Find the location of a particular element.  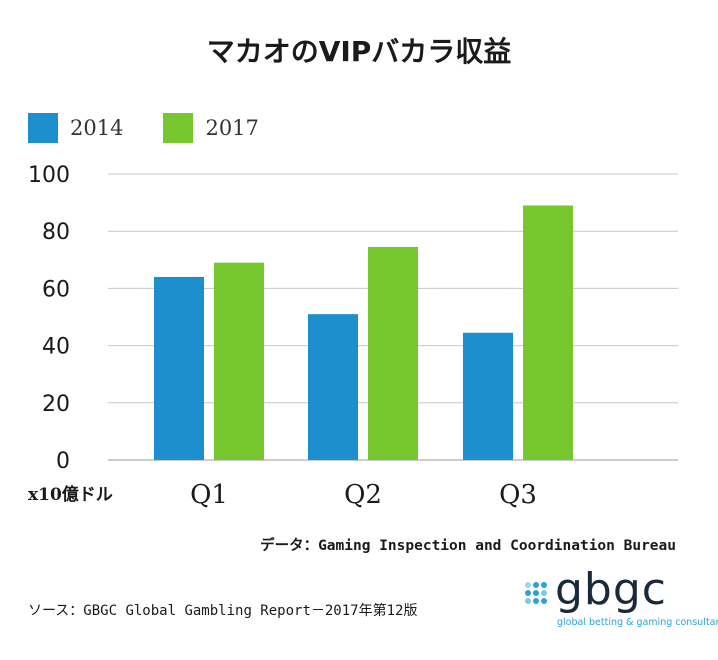

x-tick-label-q1: Q1 is located at coordinates (209, 495).